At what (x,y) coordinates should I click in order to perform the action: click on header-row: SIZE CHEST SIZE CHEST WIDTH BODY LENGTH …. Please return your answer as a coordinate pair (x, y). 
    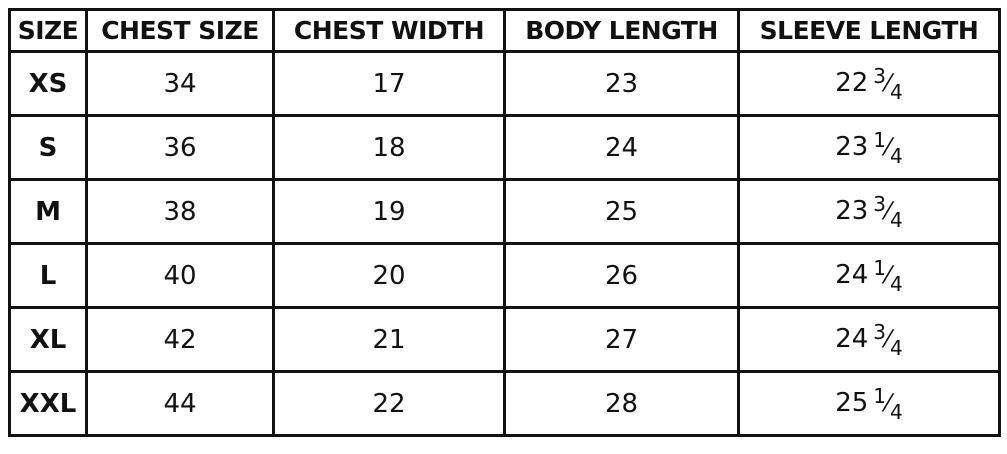
    Looking at the image, I should click on (504, 30).